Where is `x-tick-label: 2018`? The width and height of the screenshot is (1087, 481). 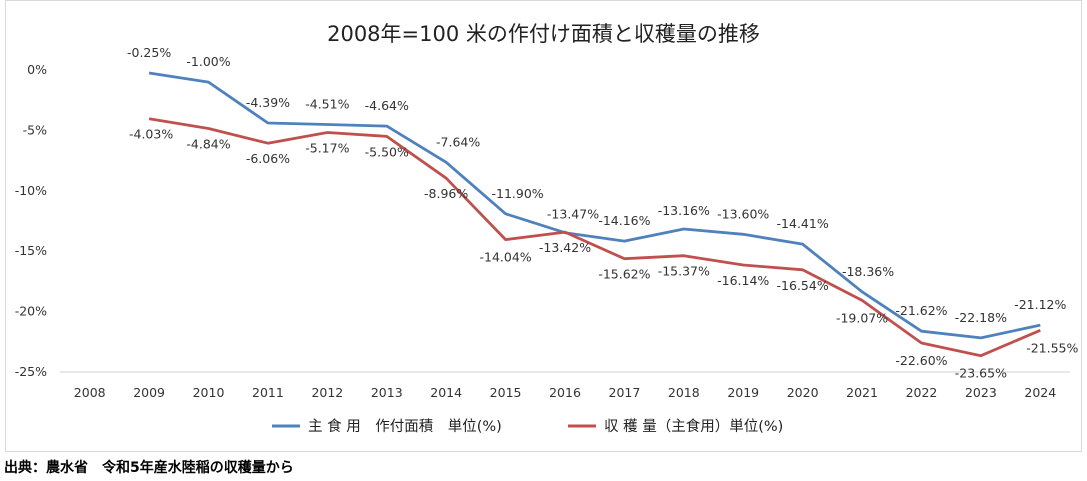
x-tick-label: 2018 is located at coordinates (684, 392).